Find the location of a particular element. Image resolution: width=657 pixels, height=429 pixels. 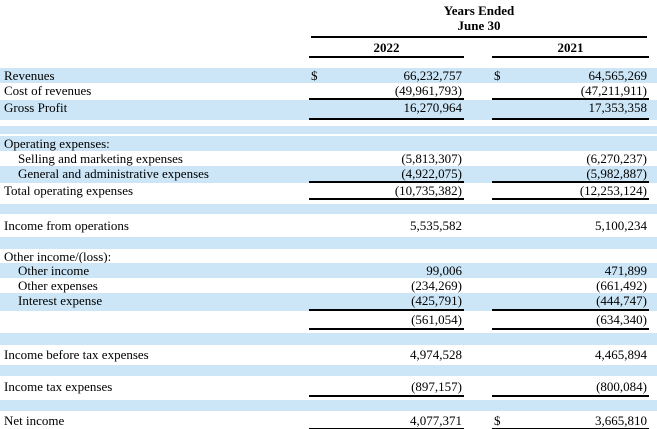

value-2022: (561,054) is located at coordinates (386, 321).